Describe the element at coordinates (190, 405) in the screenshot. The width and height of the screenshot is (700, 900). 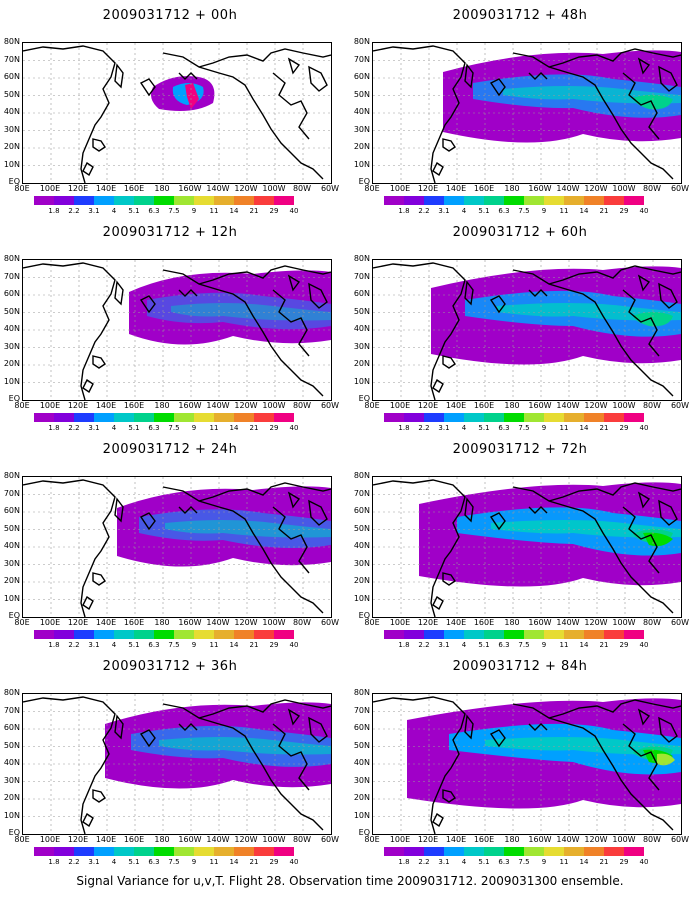
I see `longitude-label: 160W` at that location.